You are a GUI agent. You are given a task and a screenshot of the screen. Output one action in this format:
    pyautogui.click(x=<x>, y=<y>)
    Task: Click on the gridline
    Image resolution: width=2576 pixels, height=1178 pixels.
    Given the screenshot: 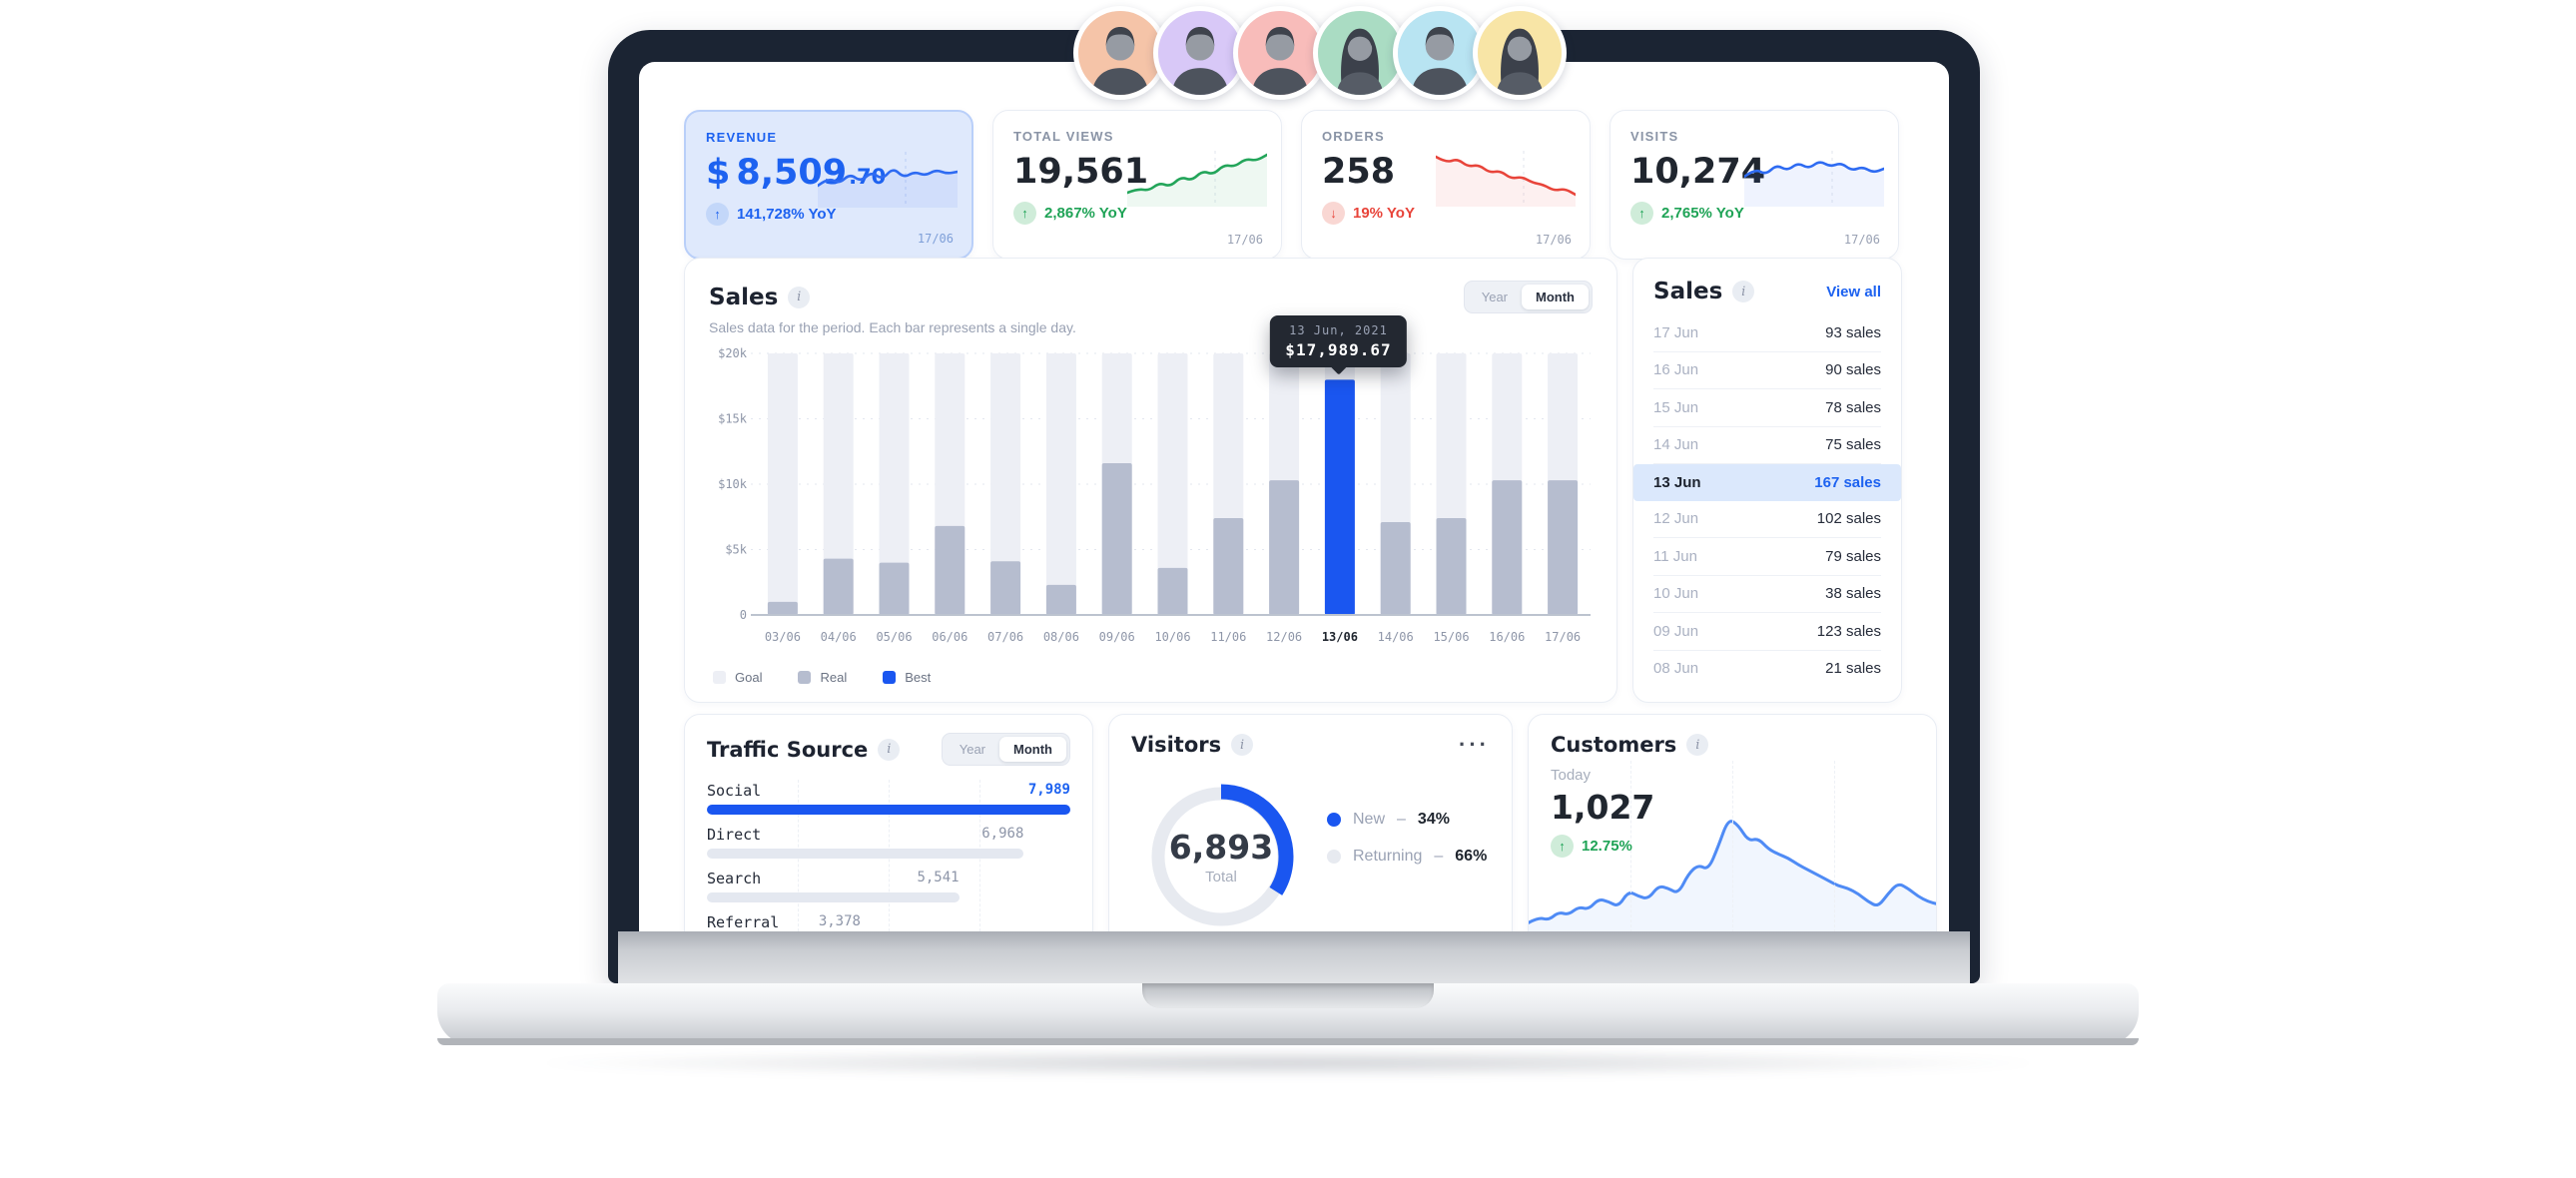 What is the action you would take?
    pyautogui.click(x=1630, y=846)
    